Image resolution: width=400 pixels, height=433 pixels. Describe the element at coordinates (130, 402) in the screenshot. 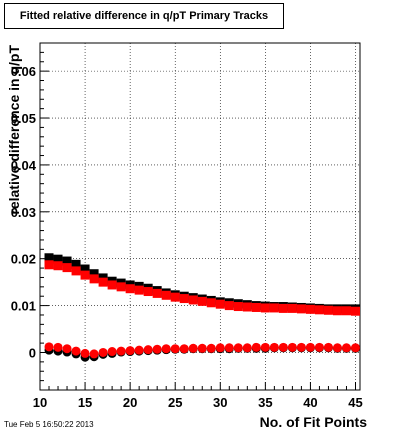

I see `x-tick-label: 20` at that location.